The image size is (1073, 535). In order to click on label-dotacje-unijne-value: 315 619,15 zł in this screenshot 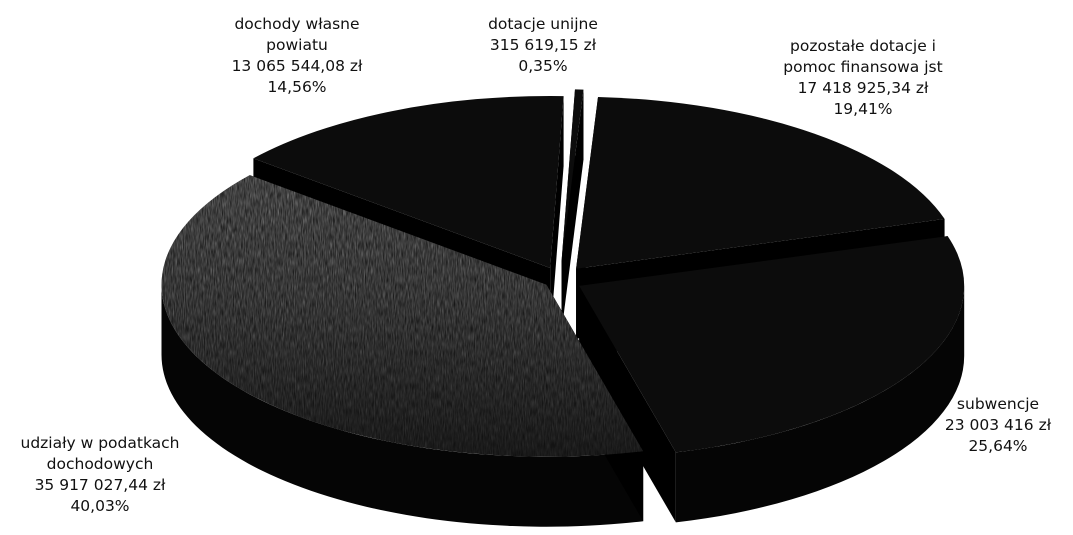, I will do `click(543, 45)`.